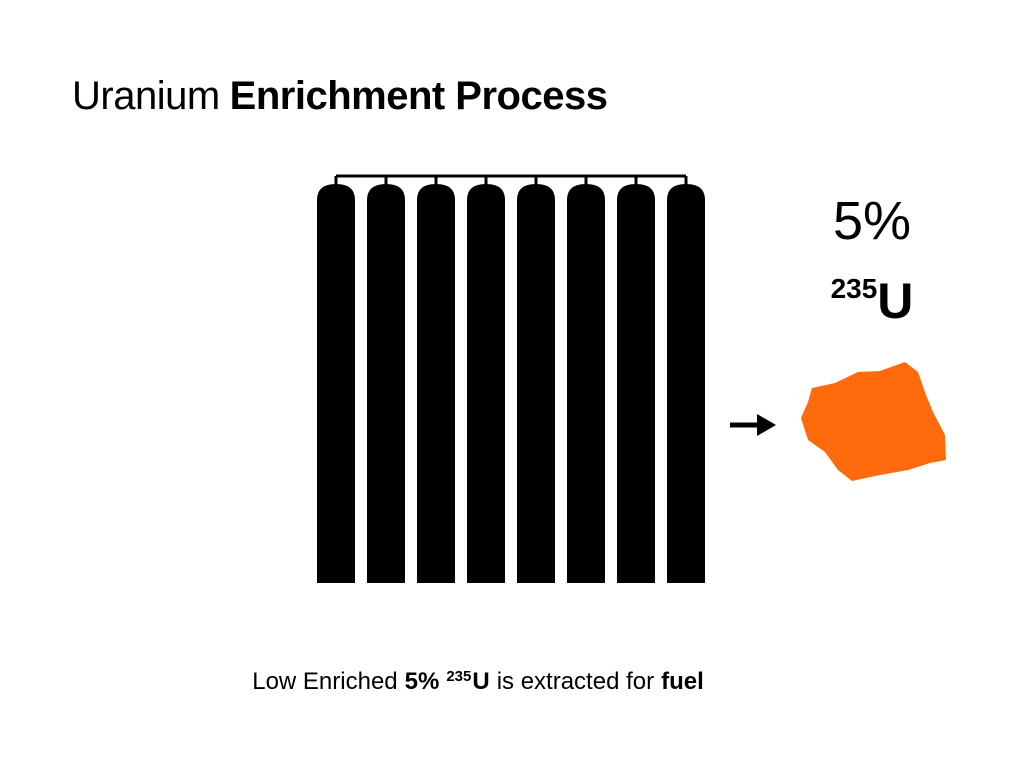 The height and width of the screenshot is (768, 1024). Describe the element at coordinates (422, 681) in the screenshot. I see `caption-percent: 5%` at that location.